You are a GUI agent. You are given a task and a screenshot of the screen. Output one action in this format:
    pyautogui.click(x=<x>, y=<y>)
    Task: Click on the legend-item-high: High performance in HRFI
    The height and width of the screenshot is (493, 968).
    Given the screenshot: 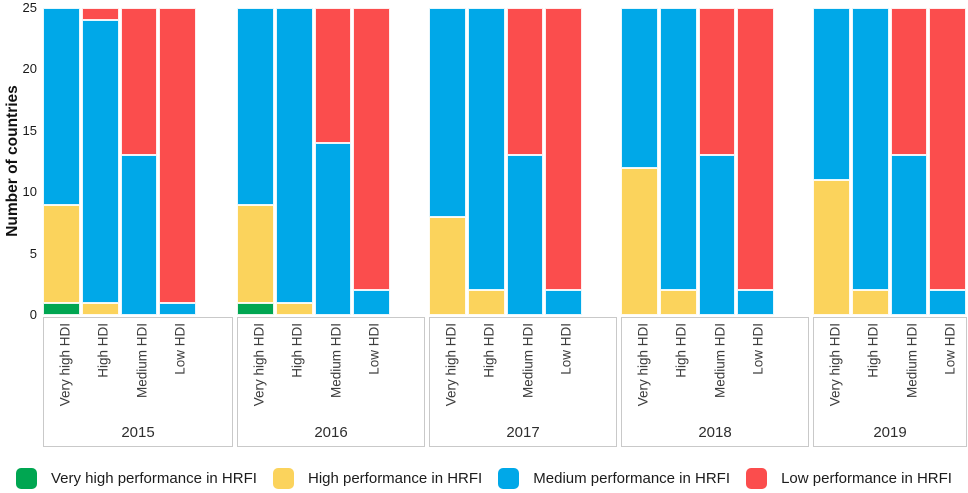 What is the action you would take?
    pyautogui.click(x=377, y=478)
    